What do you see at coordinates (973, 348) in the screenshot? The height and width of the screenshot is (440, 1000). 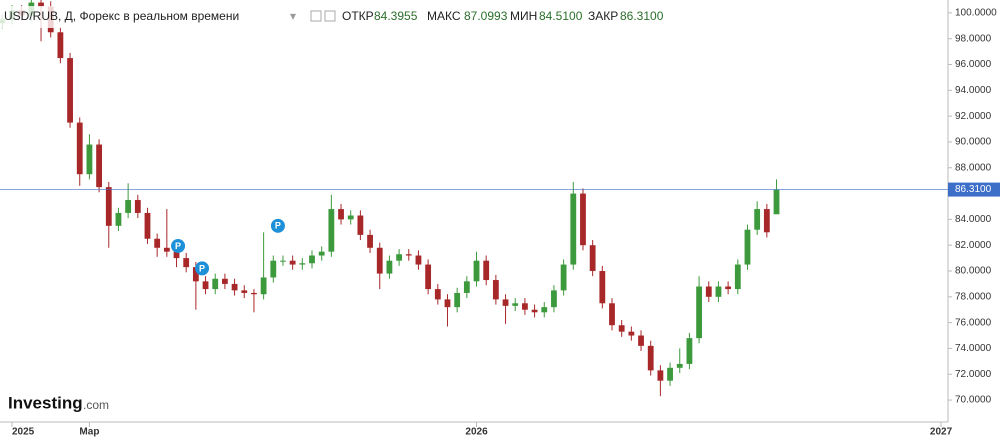 I see `y-tick-label: 74.0000` at bounding box center [973, 348].